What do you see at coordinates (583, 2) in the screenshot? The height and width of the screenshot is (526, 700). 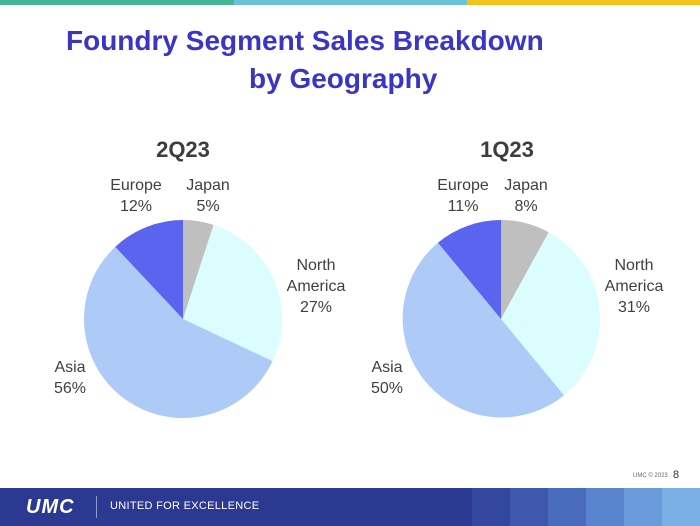 I see `top-accent-yellow` at bounding box center [583, 2].